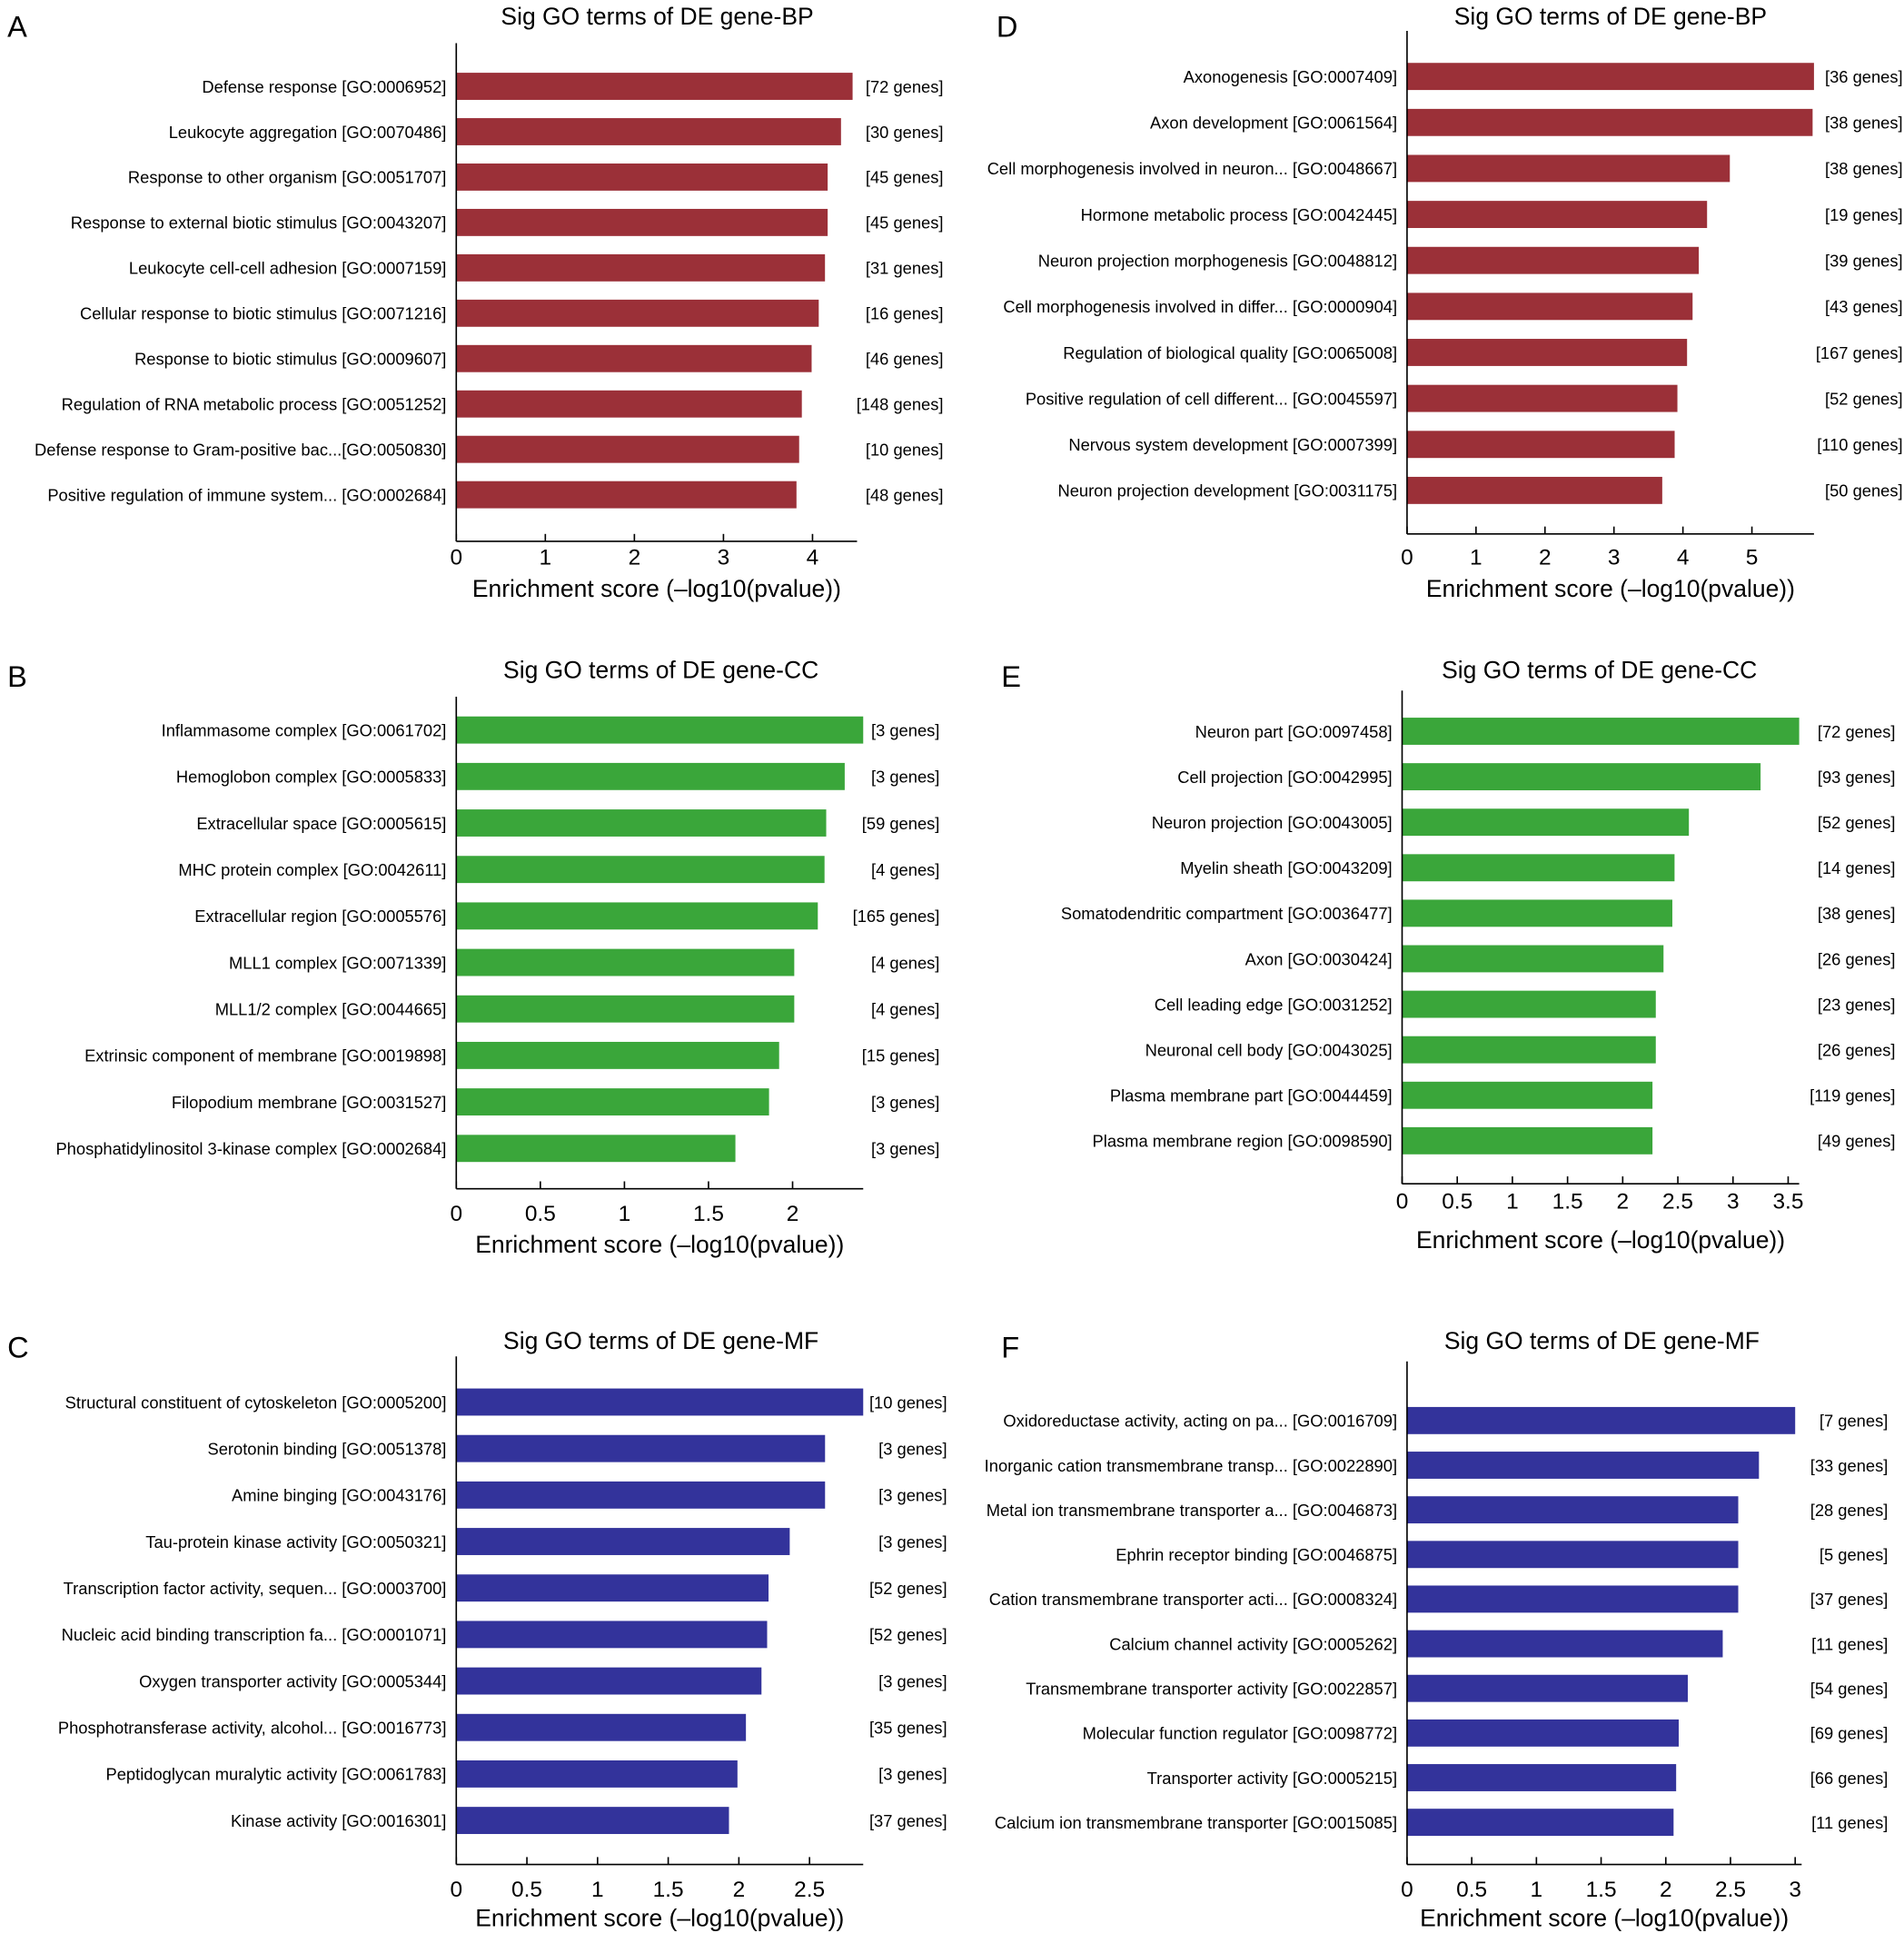 The height and width of the screenshot is (1933, 1904). What do you see at coordinates (1864, 123) in the screenshot?
I see `gene-count-label-d-2: [38 genes]` at bounding box center [1864, 123].